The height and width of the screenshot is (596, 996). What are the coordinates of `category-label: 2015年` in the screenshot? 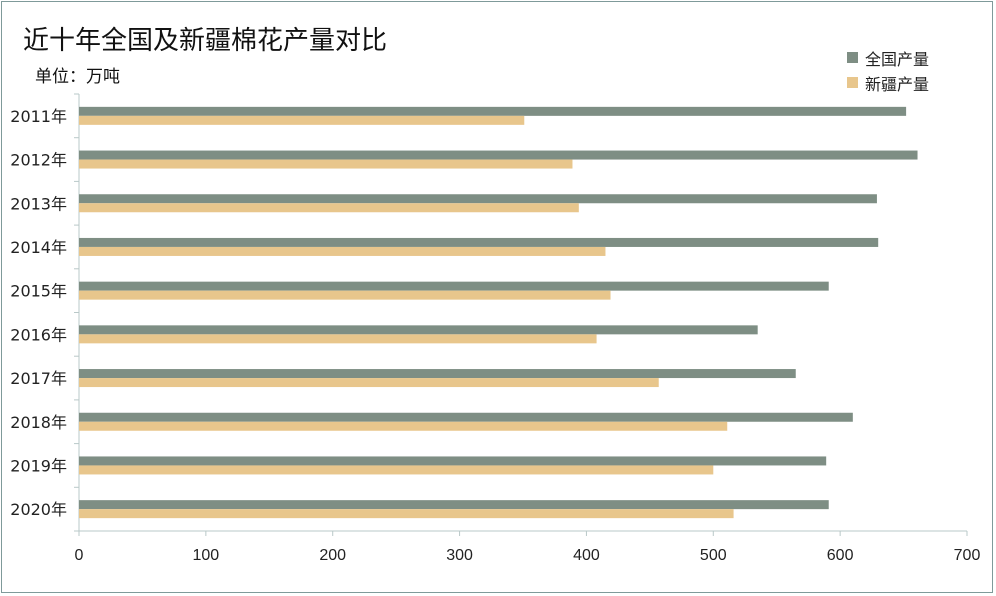 It's located at (38, 291).